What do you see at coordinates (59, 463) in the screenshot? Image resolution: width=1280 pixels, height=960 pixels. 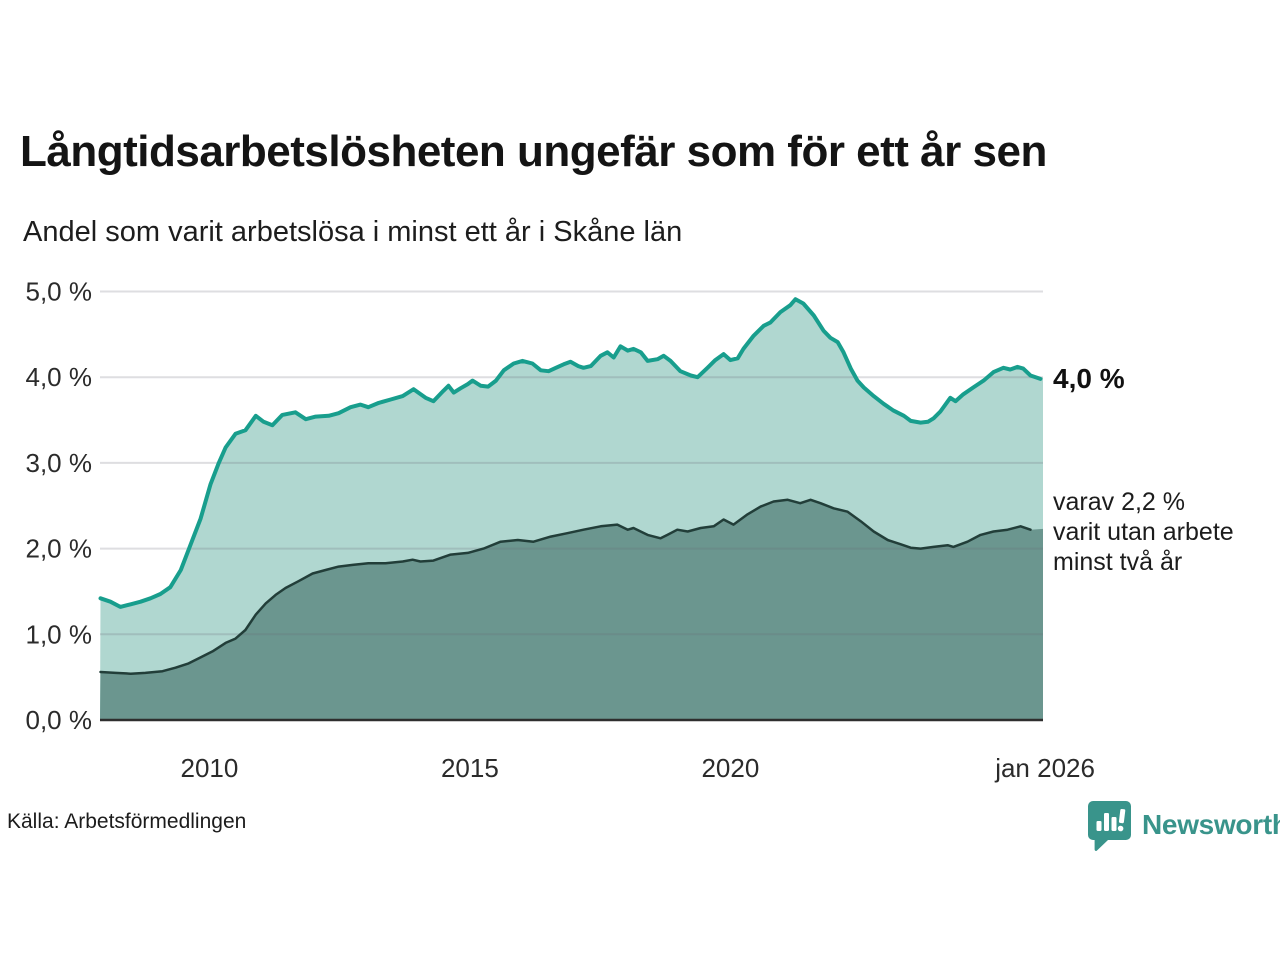 I see `y-tick-label: 3,0 %` at bounding box center [59, 463].